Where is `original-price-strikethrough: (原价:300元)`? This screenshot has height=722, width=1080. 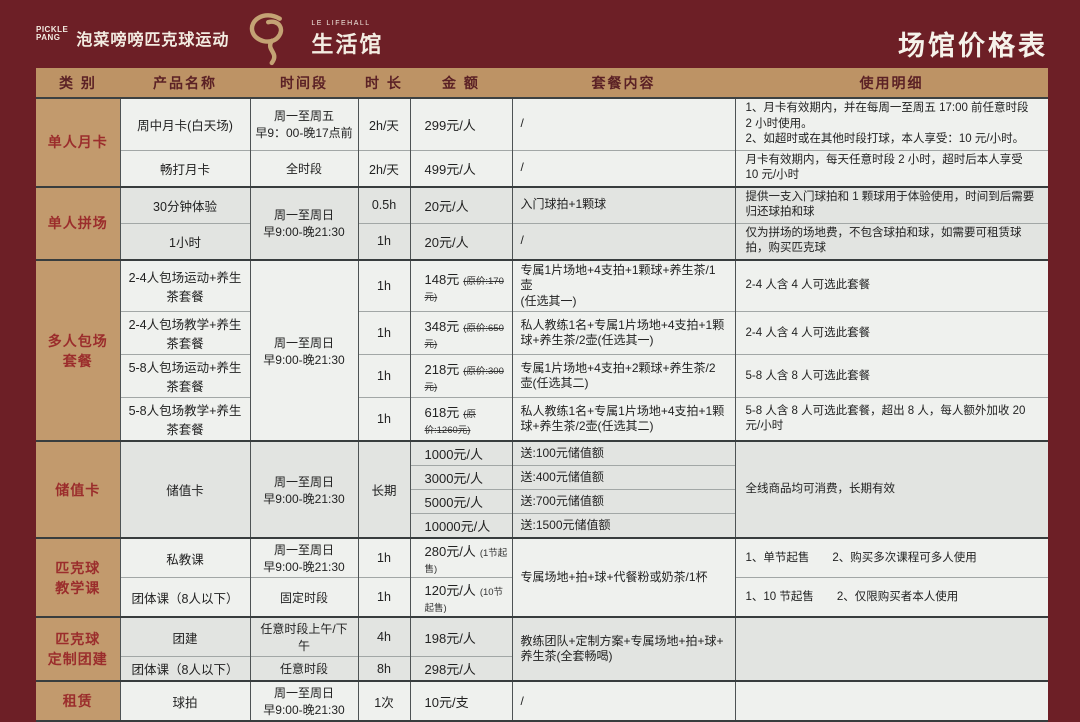 original-price-strikethrough: (原价:300元) is located at coordinates (464, 380).